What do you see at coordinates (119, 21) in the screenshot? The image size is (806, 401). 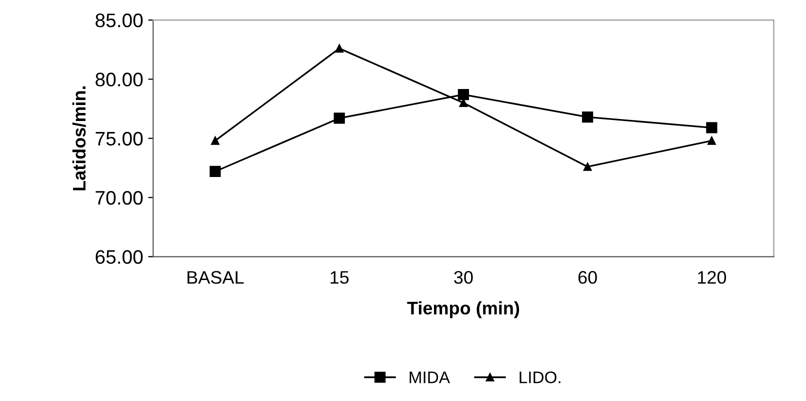 I see `y-tick-label: 85.00` at bounding box center [119, 21].